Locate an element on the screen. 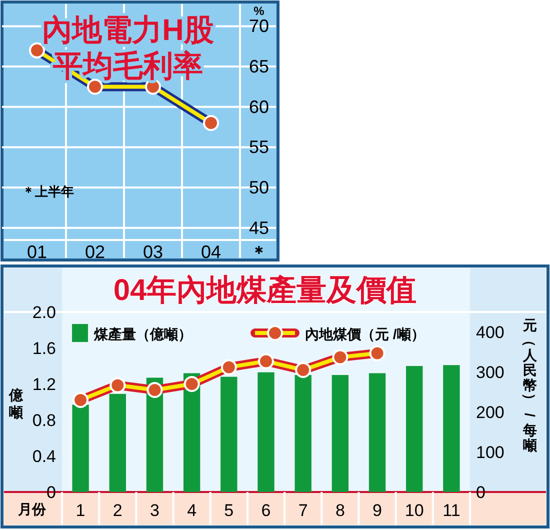 This screenshot has height=530, width=550. y-axis-title: % is located at coordinates (259, 11).